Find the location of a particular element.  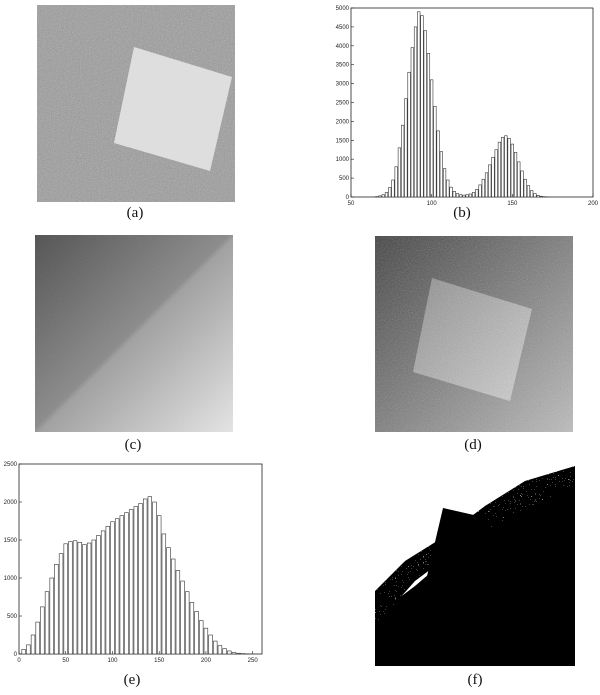

hist-e-ytick-label: 1500 is located at coordinates (11, 541).